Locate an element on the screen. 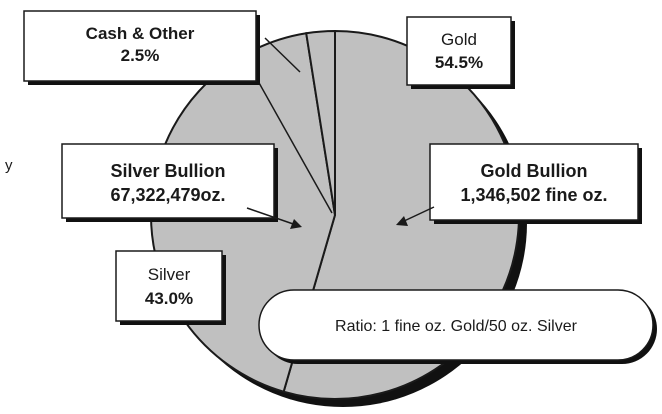 This screenshot has height=414, width=662. ratio-text: Ratio: 1 fine oz. Gold/50 oz. Silver is located at coordinates (456, 326).